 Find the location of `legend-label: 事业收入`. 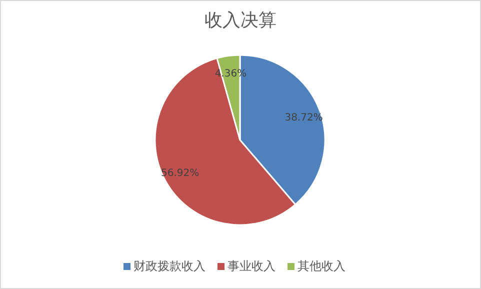

legend-label: 事业收入 is located at coordinates (252, 266).